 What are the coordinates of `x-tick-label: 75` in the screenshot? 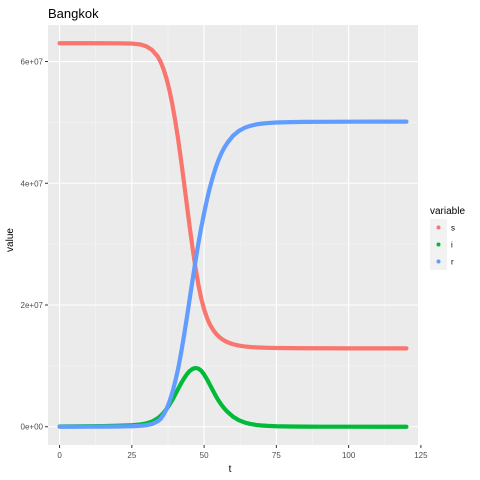 It's located at (276, 455).